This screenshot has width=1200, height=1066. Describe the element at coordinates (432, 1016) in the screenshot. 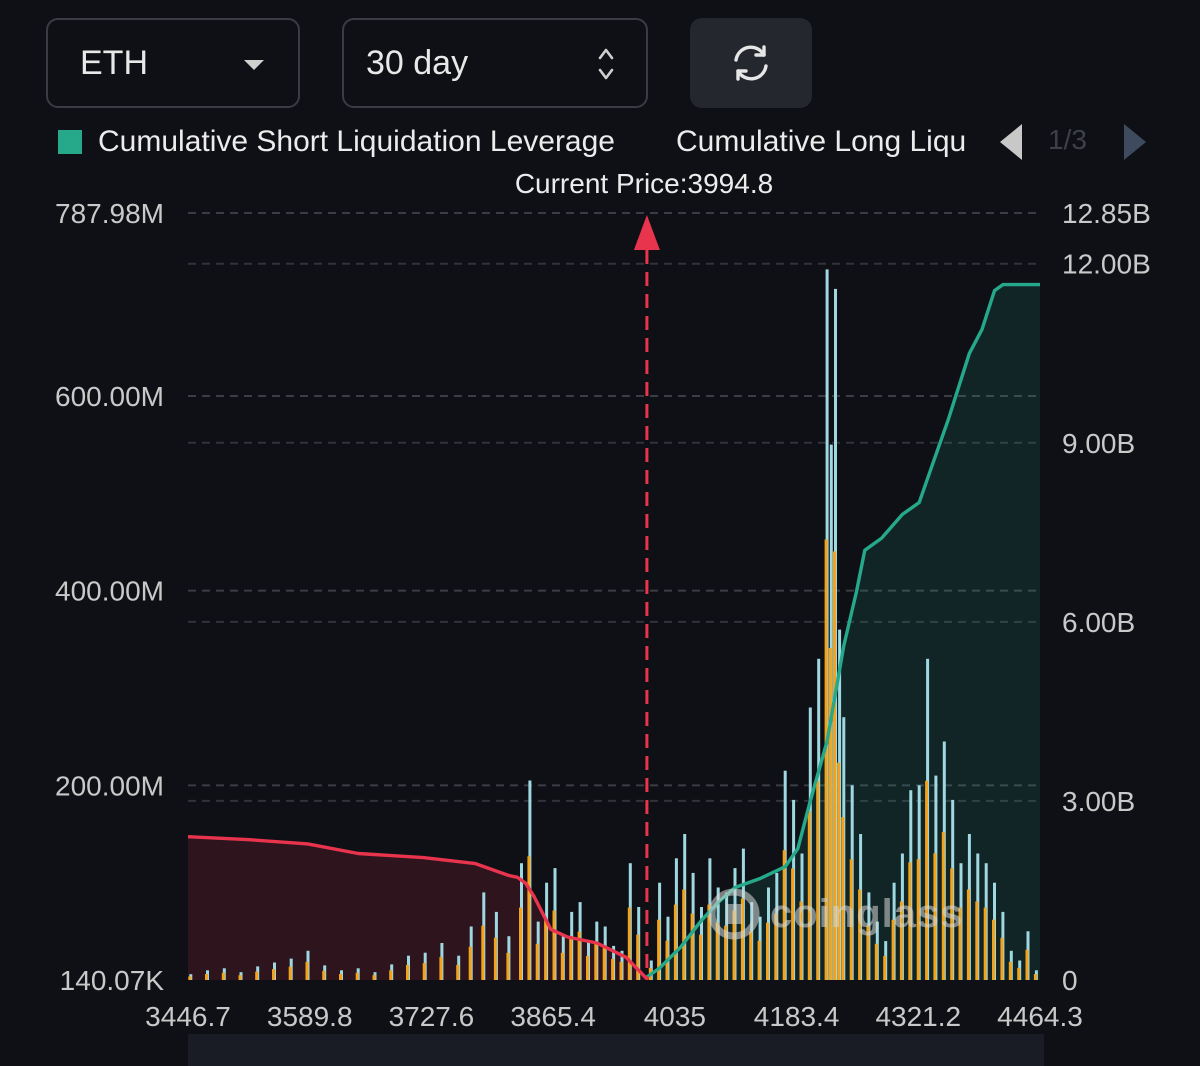

I see `x-tick-label: 3727.6` at that location.